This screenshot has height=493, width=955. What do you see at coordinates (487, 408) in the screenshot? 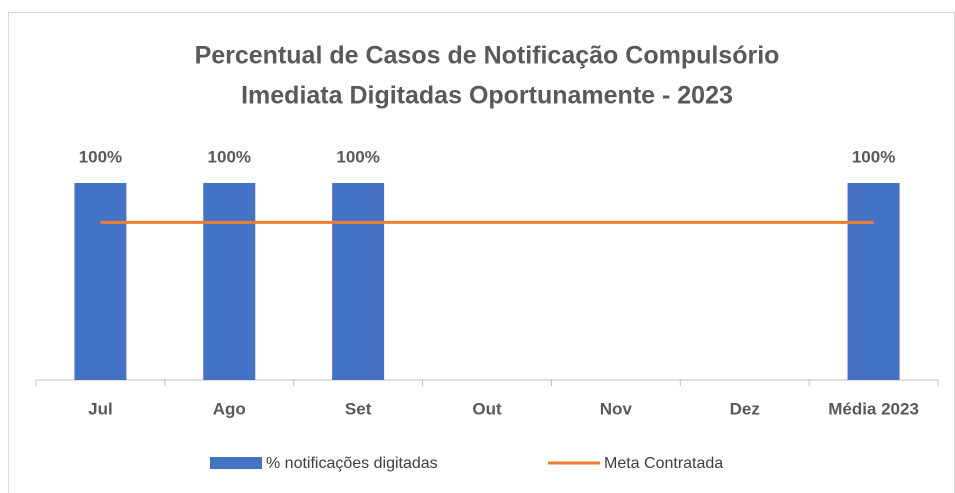
I see `x-tick-label: Out` at bounding box center [487, 408].